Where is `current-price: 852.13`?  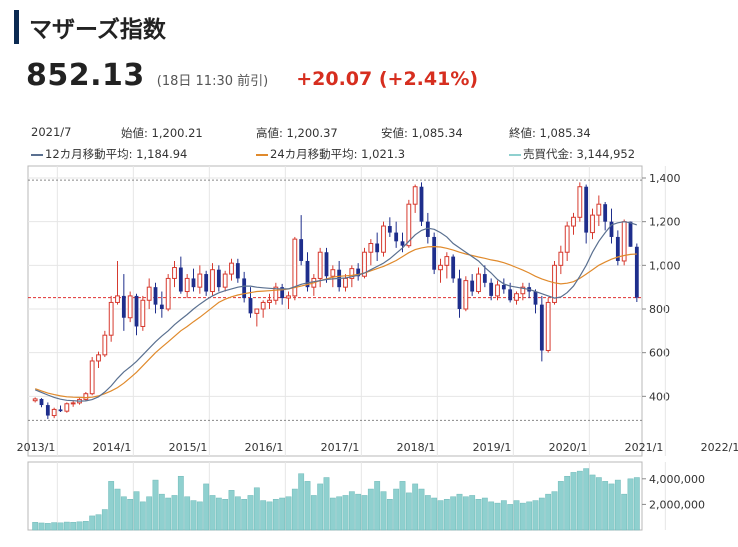 current-price: 852.13 is located at coordinates (85, 75).